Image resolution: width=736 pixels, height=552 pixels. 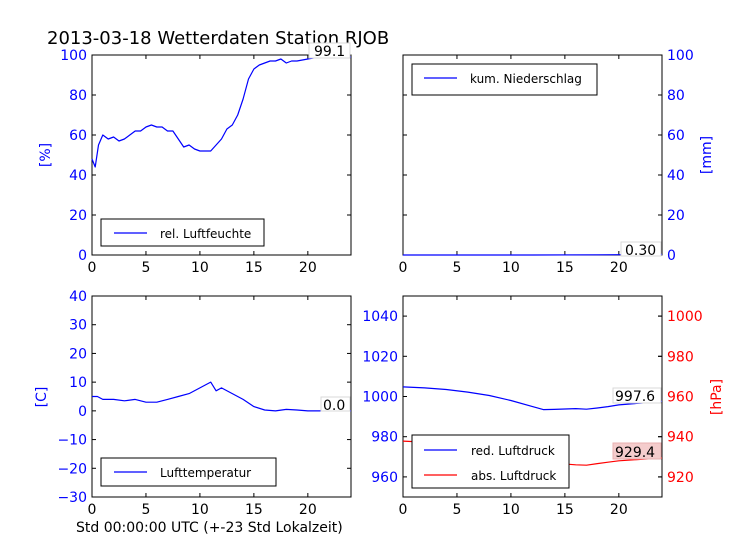 What do you see at coordinates (221, 396) in the screenshot?
I see `series-line-lufttemperatur` at bounding box center [221, 396].